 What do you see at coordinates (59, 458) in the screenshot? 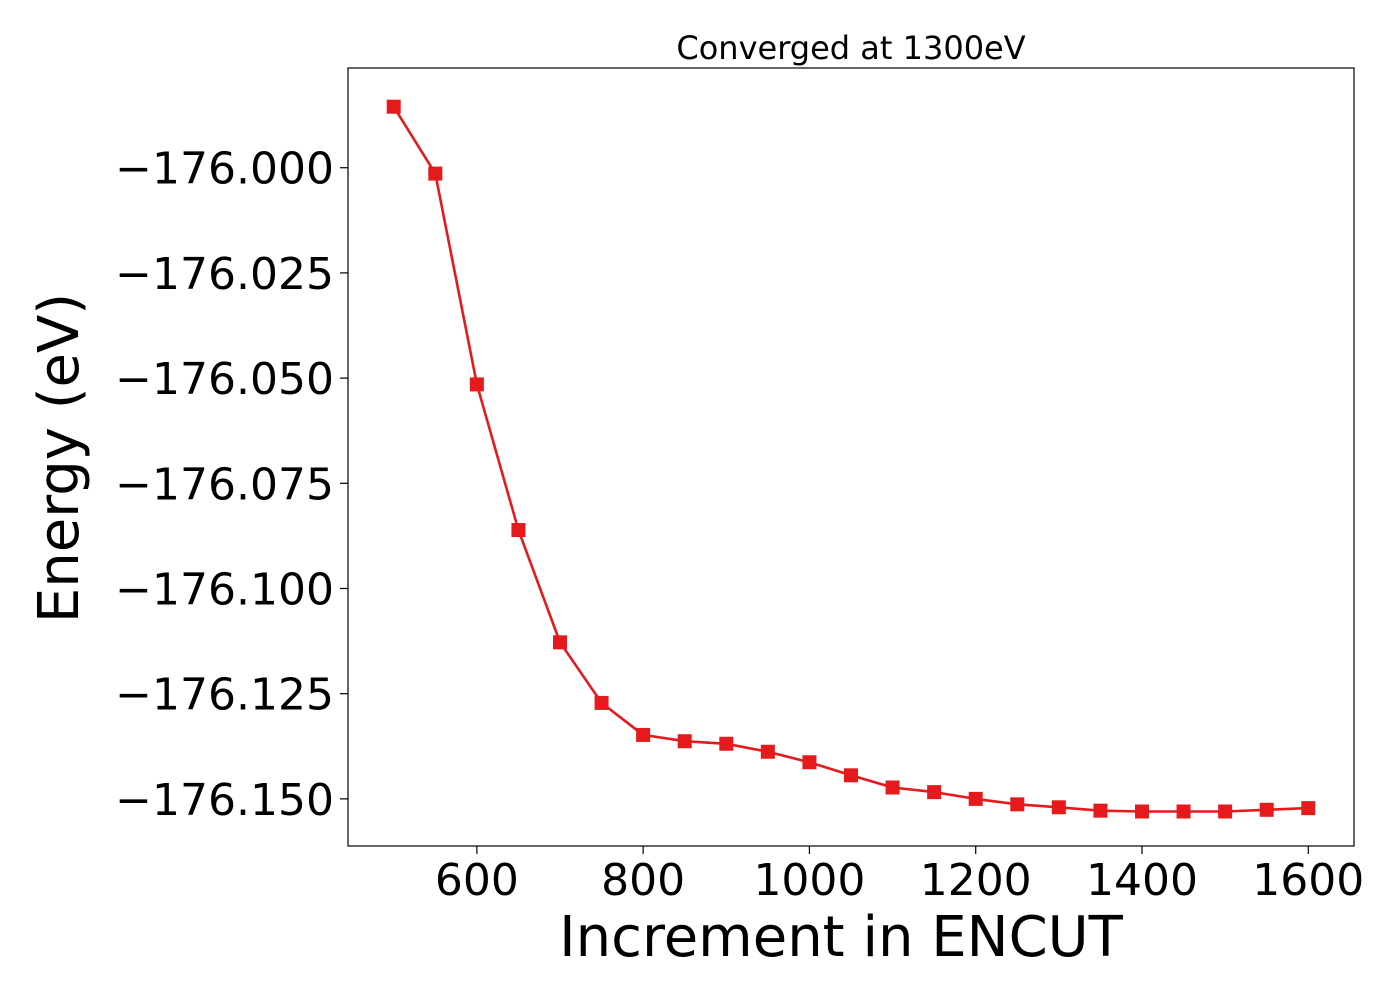
I see `y-axis-title: Energy (eV)` at bounding box center [59, 458].